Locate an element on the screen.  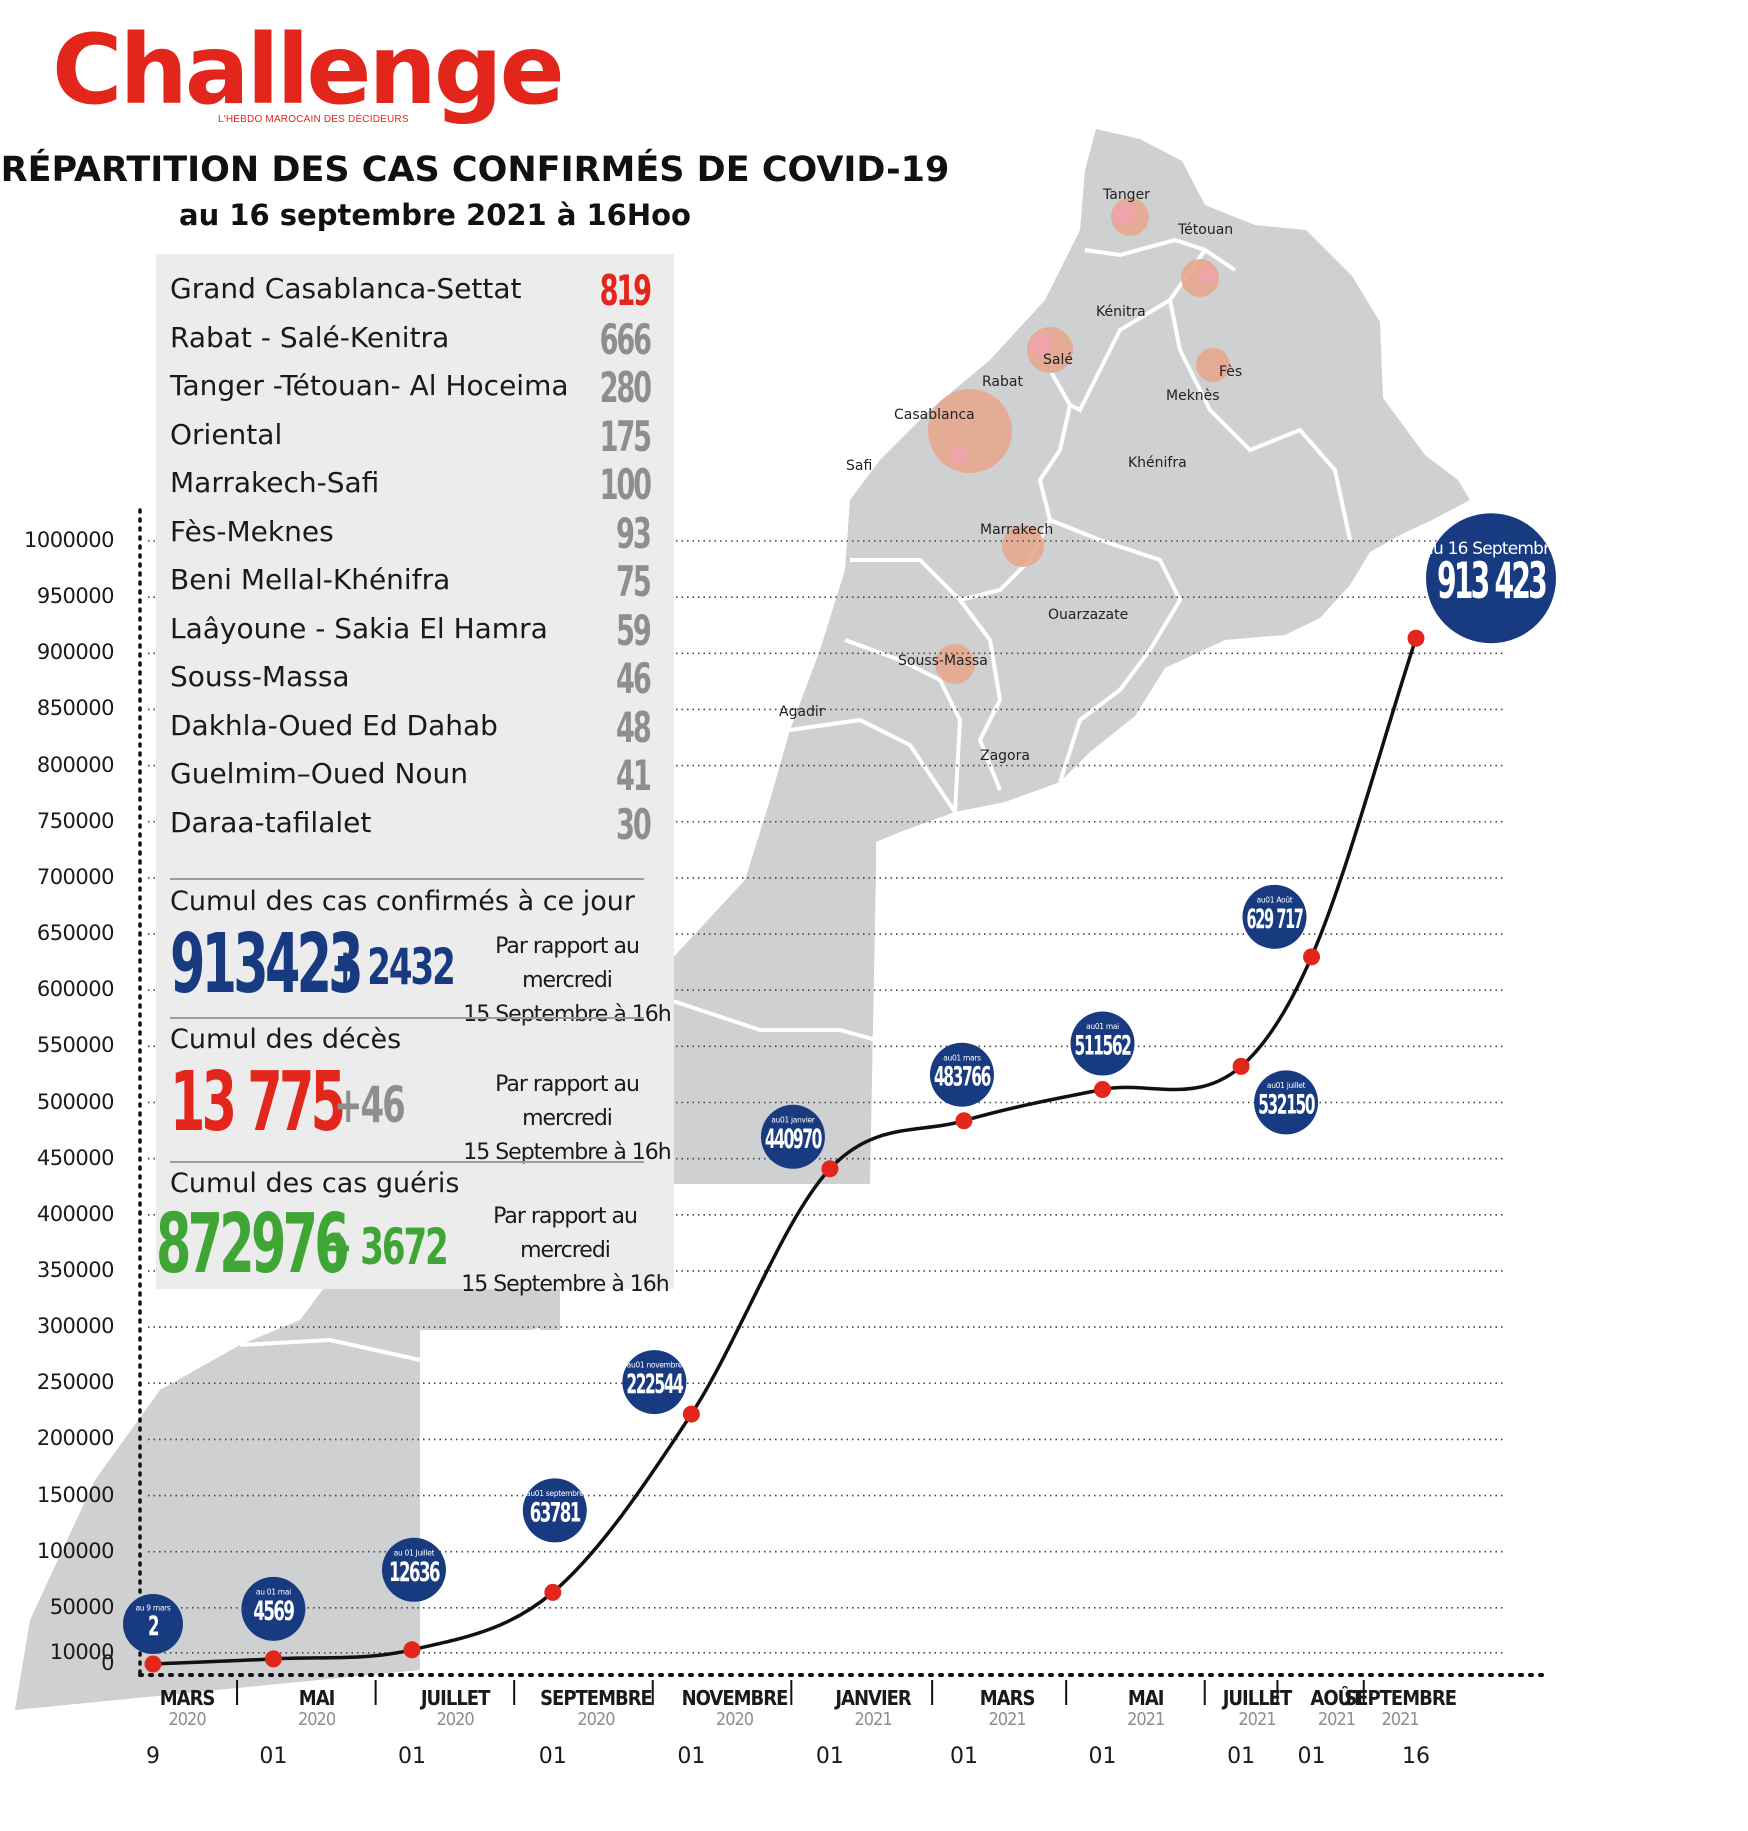
y-tick-label: 350000 is located at coordinates (75, 1269).